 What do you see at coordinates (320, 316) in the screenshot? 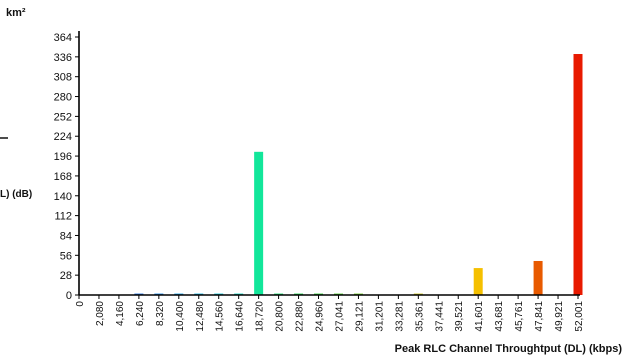
I see `x-tick-label: 24,960` at bounding box center [320, 316].